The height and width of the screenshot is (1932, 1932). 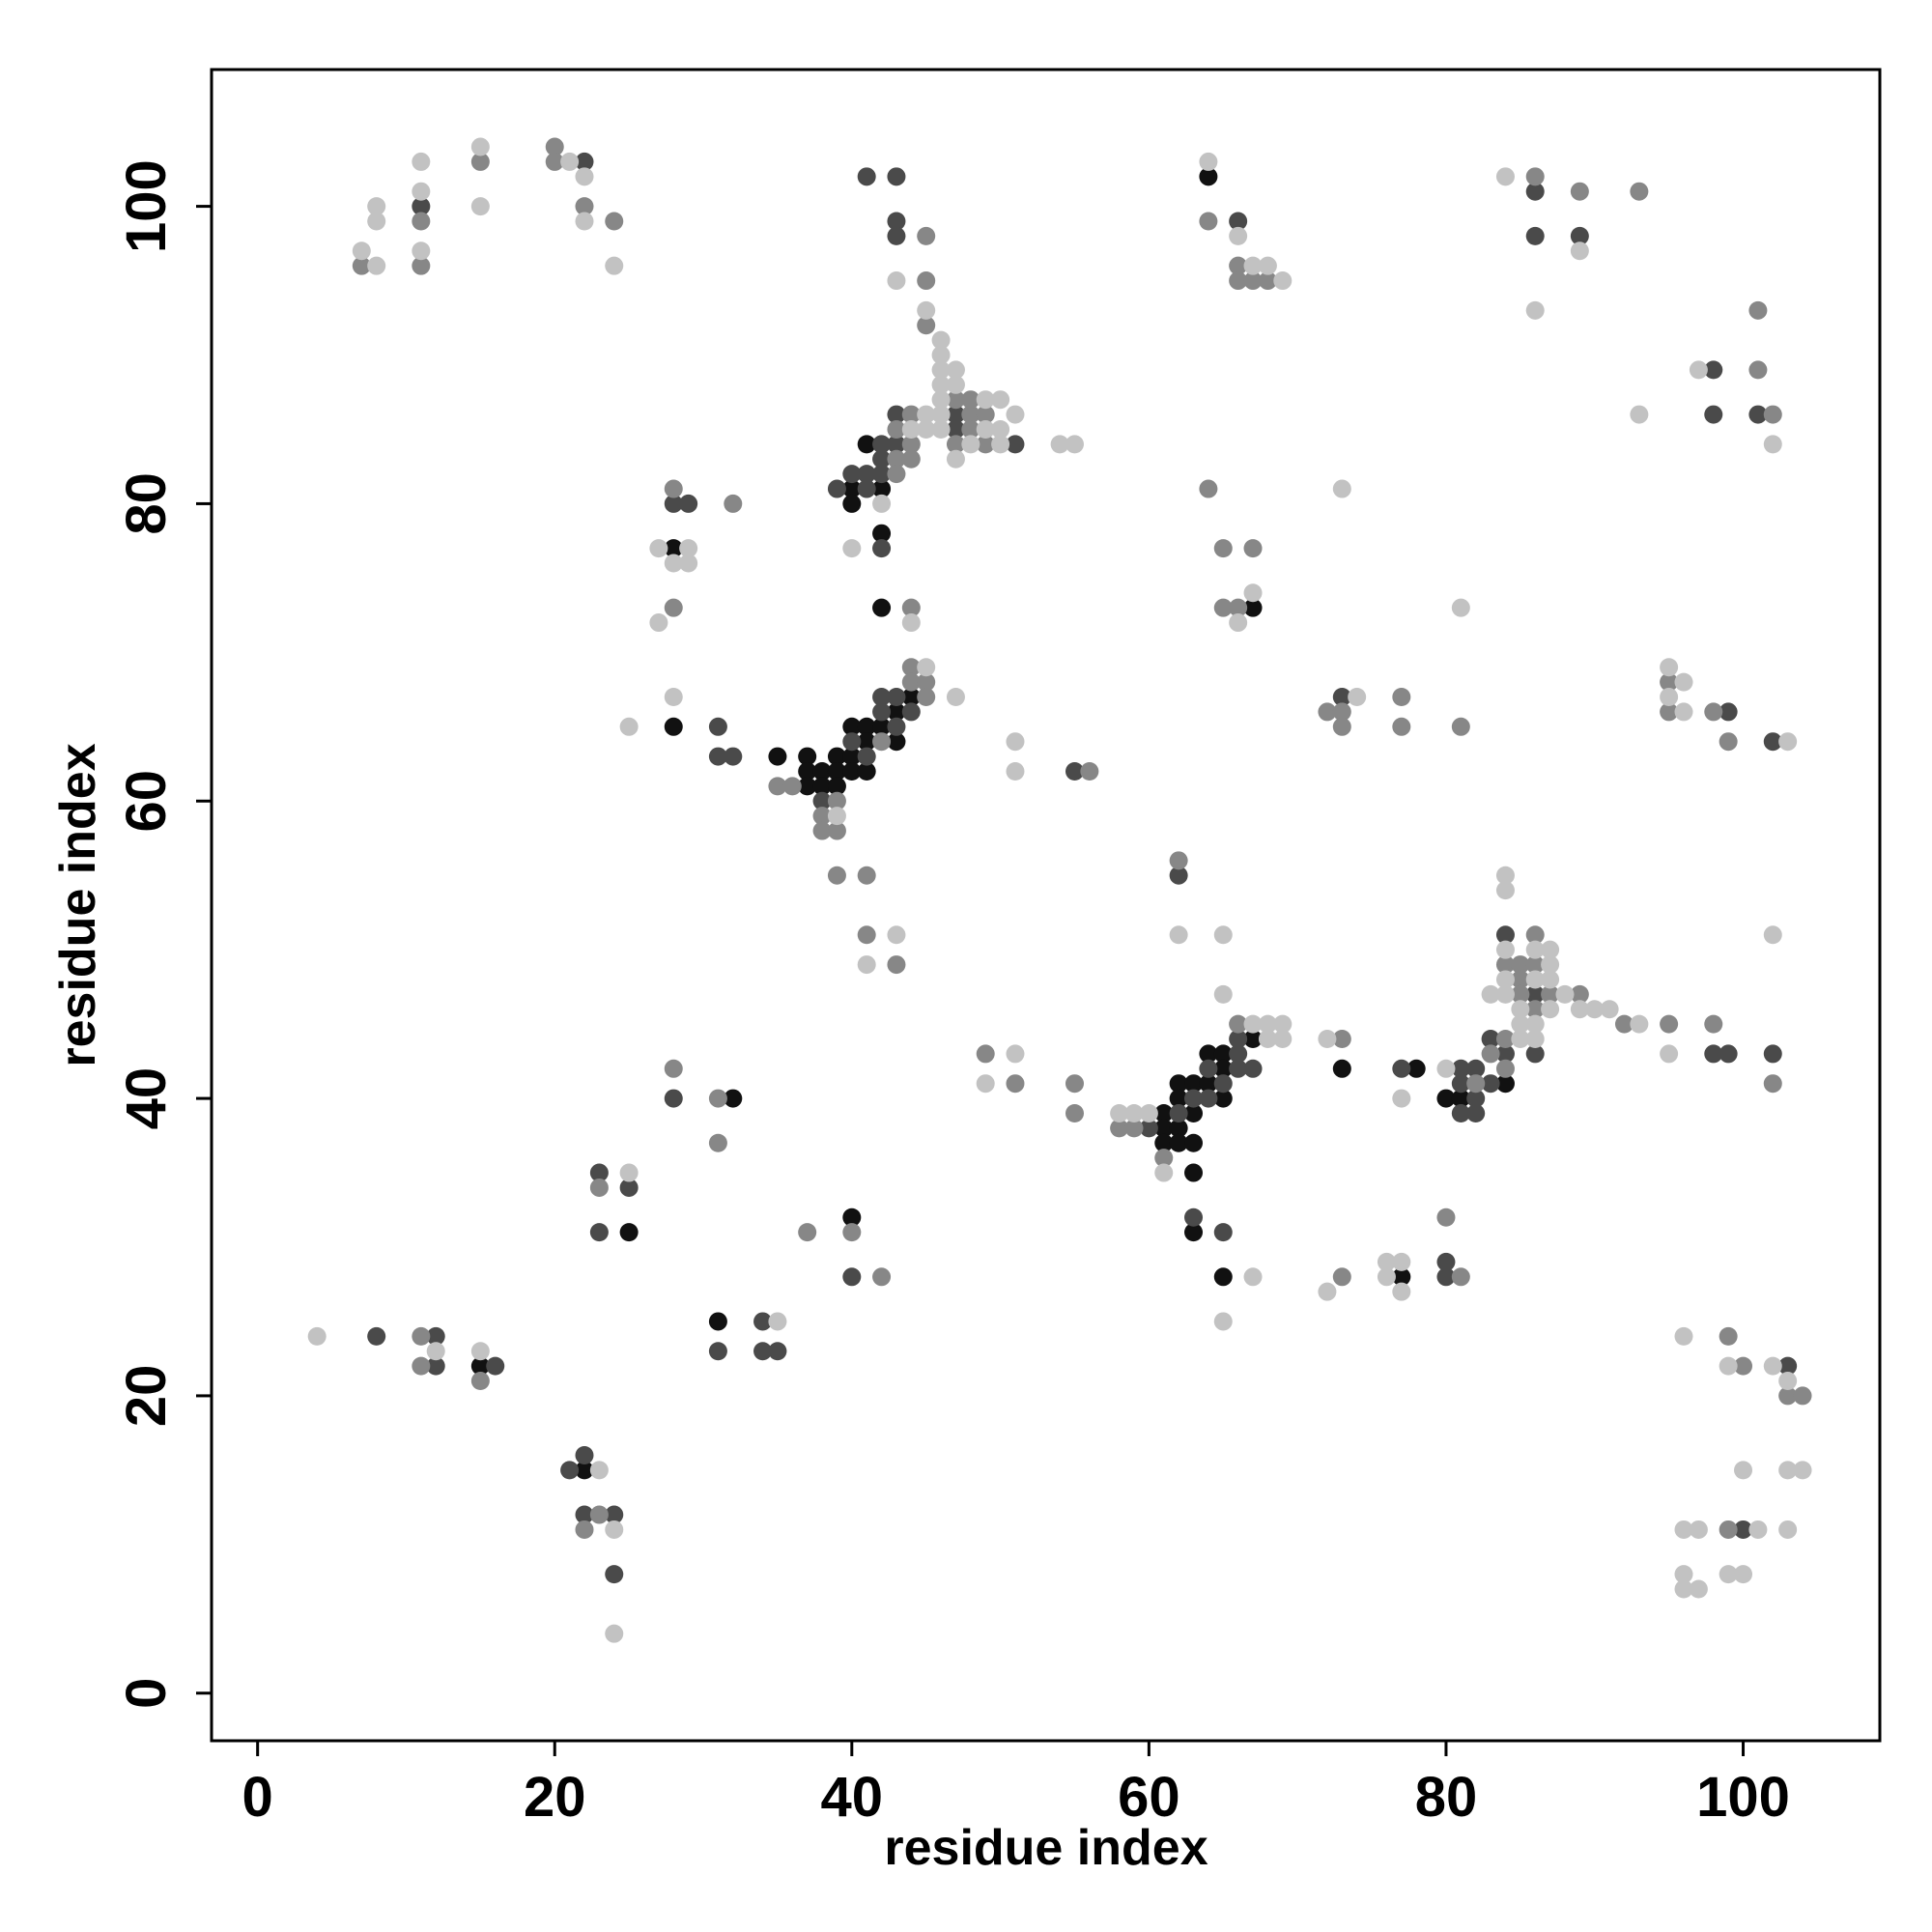 What do you see at coordinates (78, 904) in the screenshot?
I see `y-axis-label: residue index` at bounding box center [78, 904].